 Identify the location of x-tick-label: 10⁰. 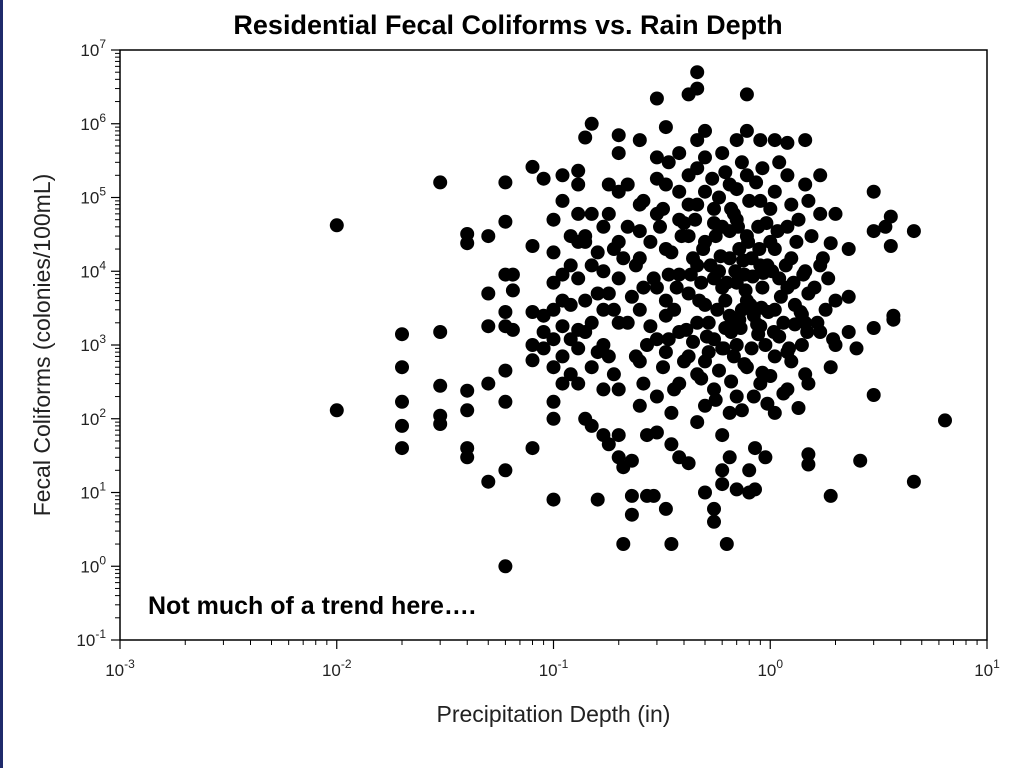
(770, 668).